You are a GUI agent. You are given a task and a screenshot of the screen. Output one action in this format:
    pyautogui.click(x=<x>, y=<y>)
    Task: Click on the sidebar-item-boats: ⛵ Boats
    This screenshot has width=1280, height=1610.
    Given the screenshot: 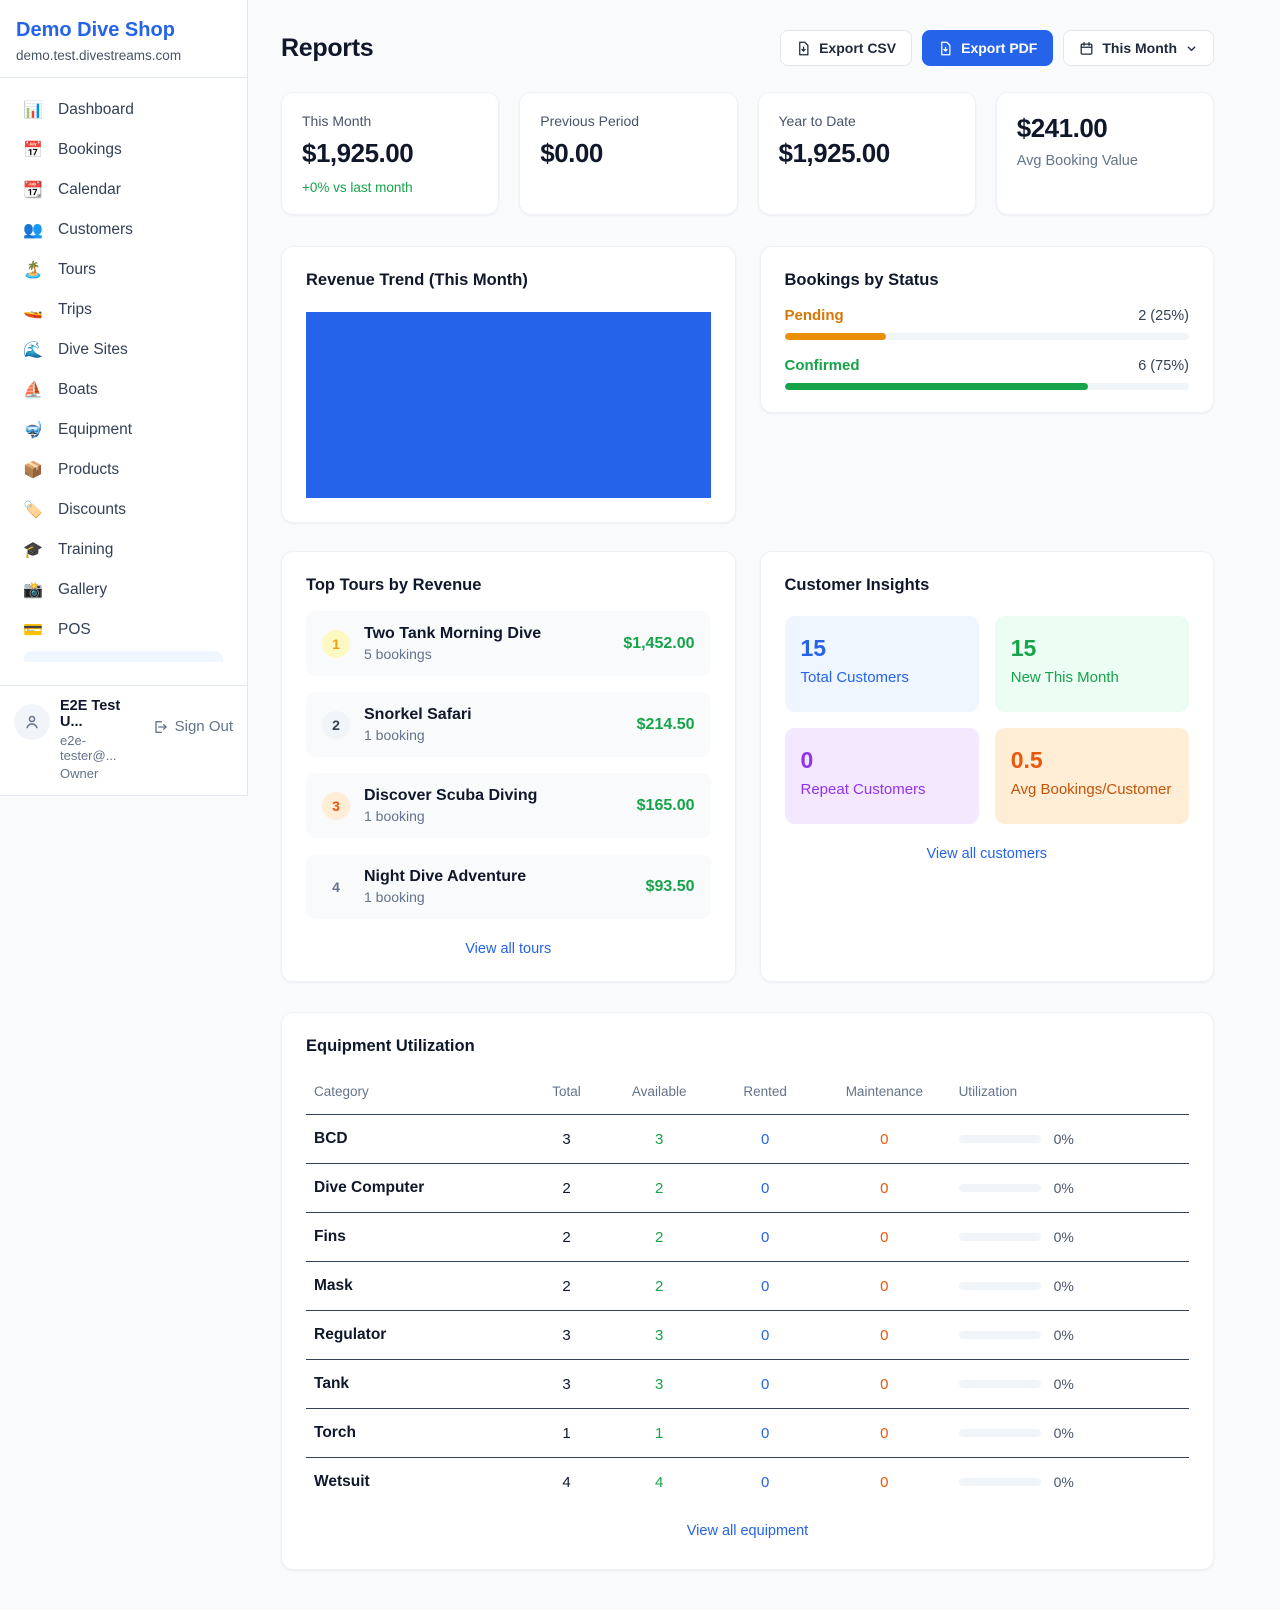 What is the action you would take?
    pyautogui.click(x=123, y=390)
    